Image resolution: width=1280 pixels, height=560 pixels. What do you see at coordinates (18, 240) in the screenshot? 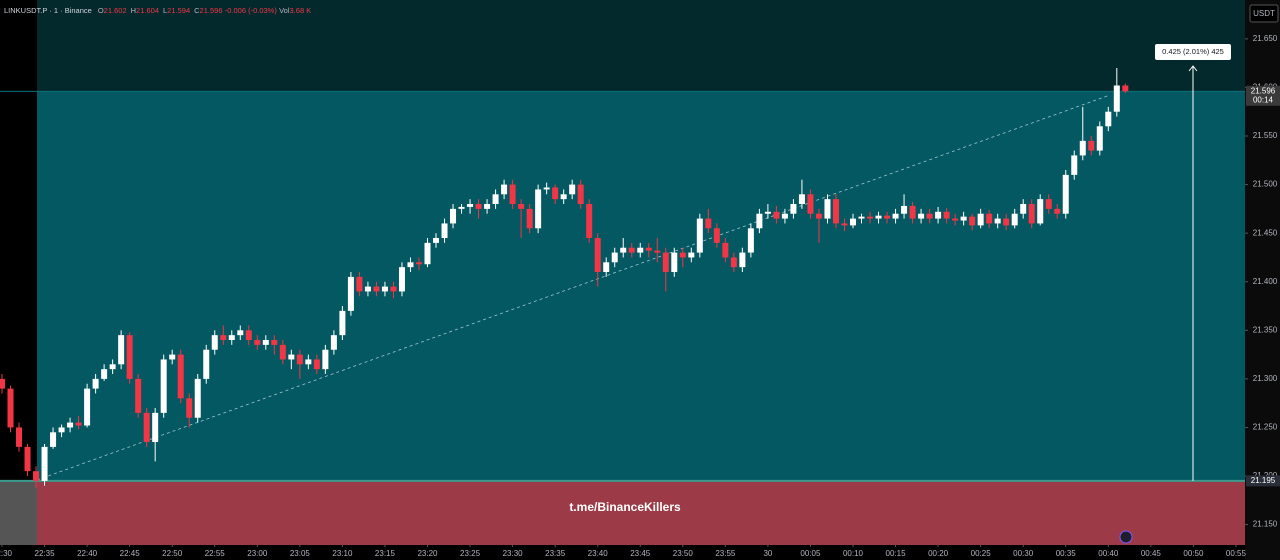
I see `left-strip` at bounding box center [18, 240].